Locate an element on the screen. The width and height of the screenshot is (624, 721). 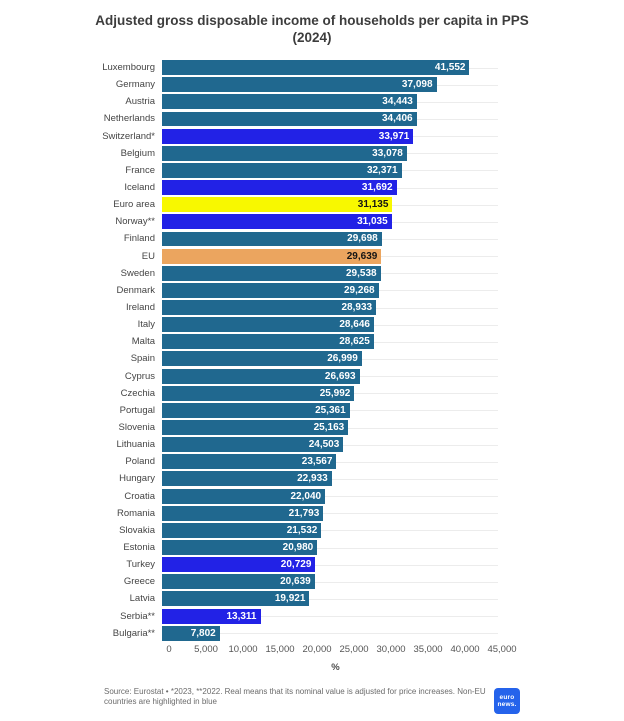
bar-row: Spain 26,999 is located at coordinates (312, 358).